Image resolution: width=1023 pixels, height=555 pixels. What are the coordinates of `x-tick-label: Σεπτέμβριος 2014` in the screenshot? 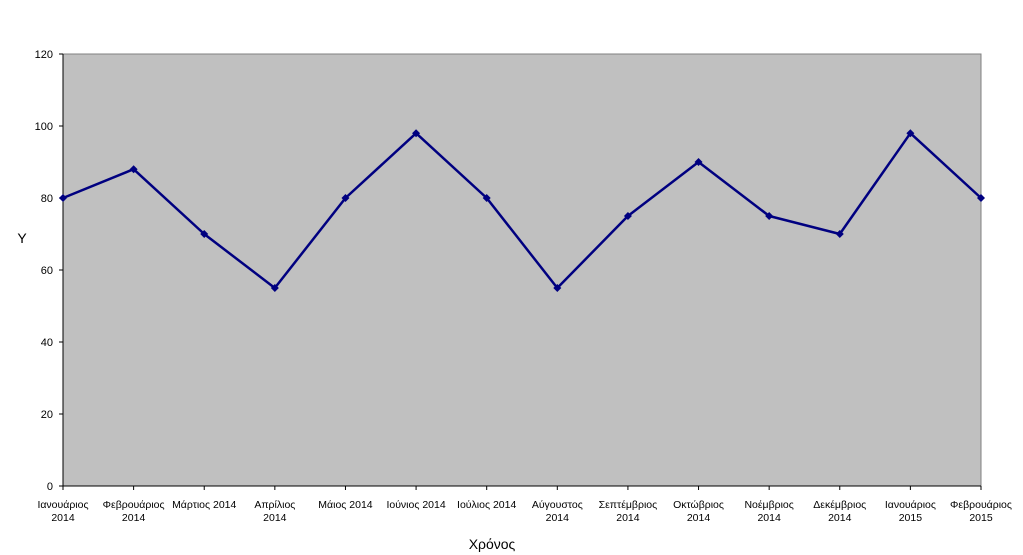 It's located at (628, 511).